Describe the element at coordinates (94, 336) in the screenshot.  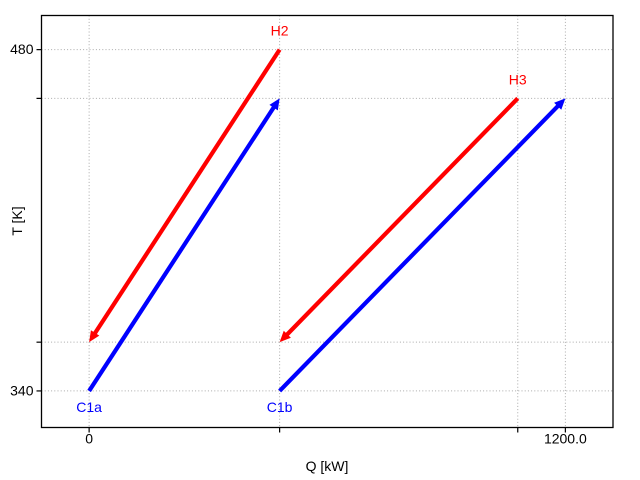
I see `stream-arrow-H2` at that location.